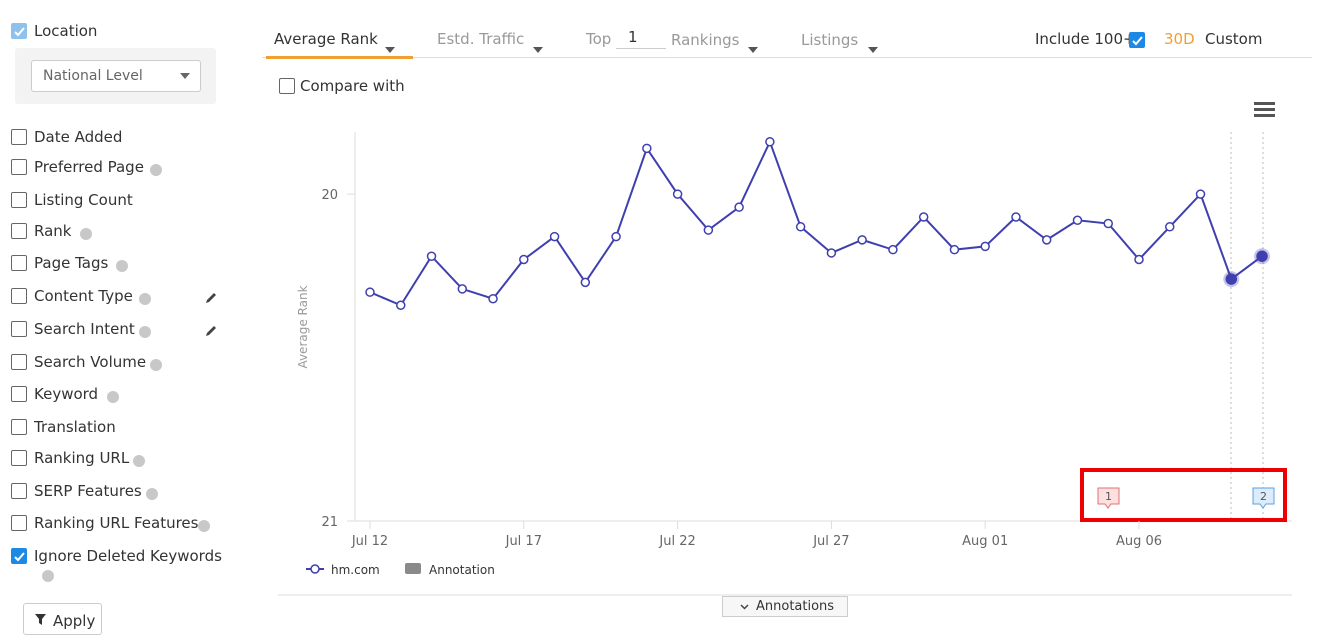 This screenshot has width=1327, height=635. I want to click on tab: Rankings, so click(705, 40).